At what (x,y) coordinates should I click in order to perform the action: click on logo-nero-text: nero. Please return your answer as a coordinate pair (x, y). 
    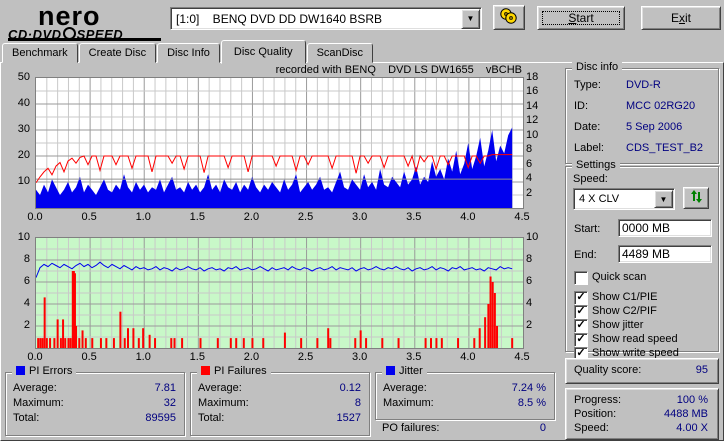
    Looking at the image, I should click on (69, 16).